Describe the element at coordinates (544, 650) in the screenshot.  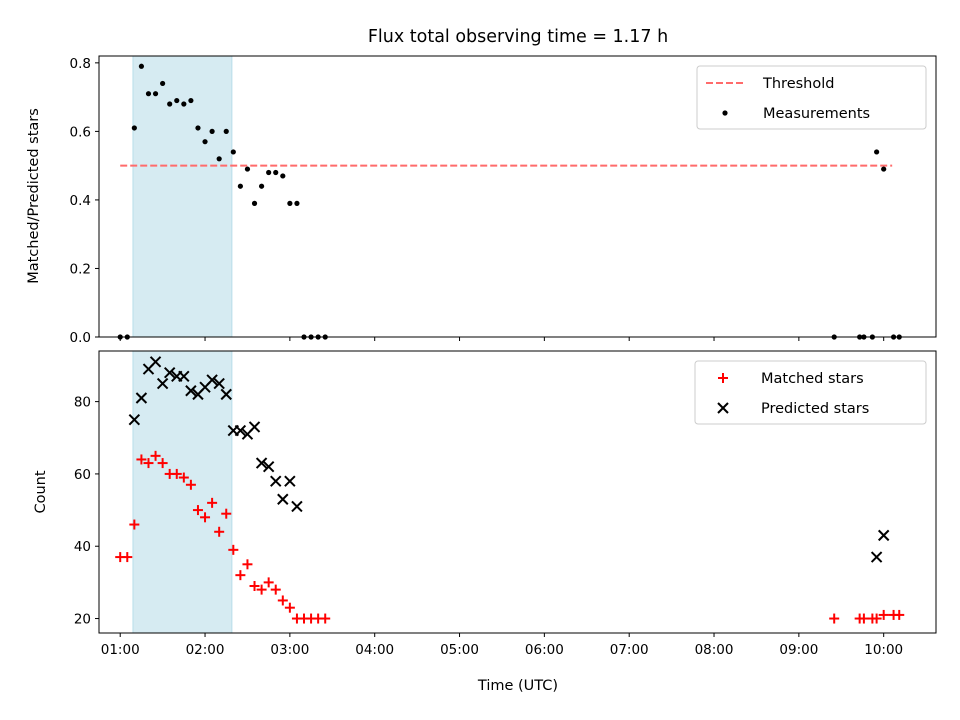
I see `x-tick-label: 06:00` at that location.